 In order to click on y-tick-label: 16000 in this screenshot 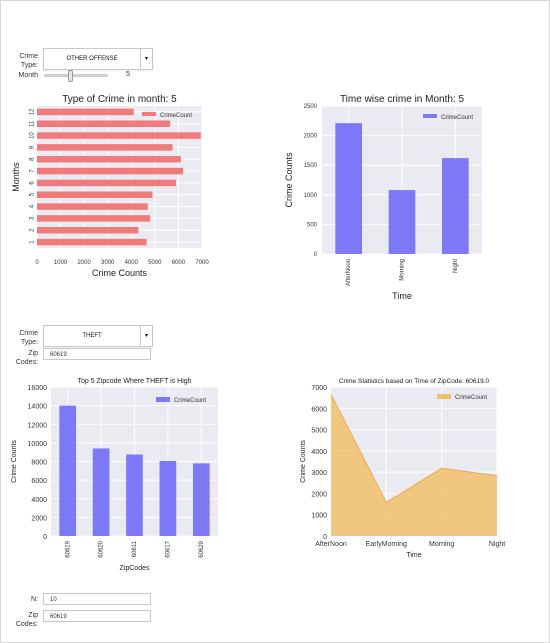, I will do `click(38, 388)`.